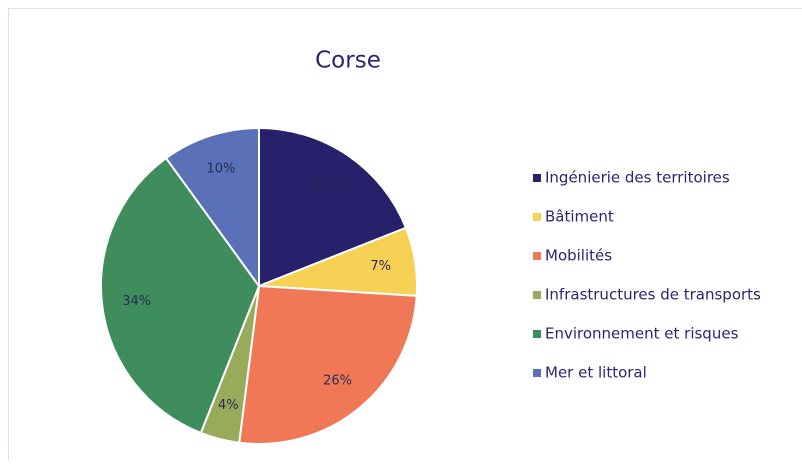  I want to click on data-label: 7%, so click(380, 266).